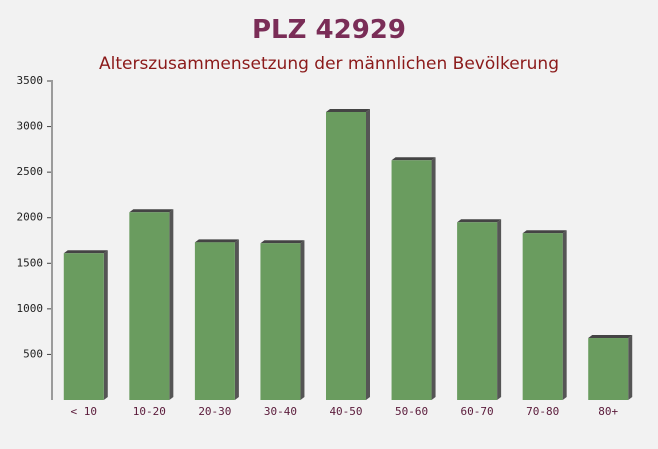  I want to click on y-tick-label: 500, so click(33, 353).